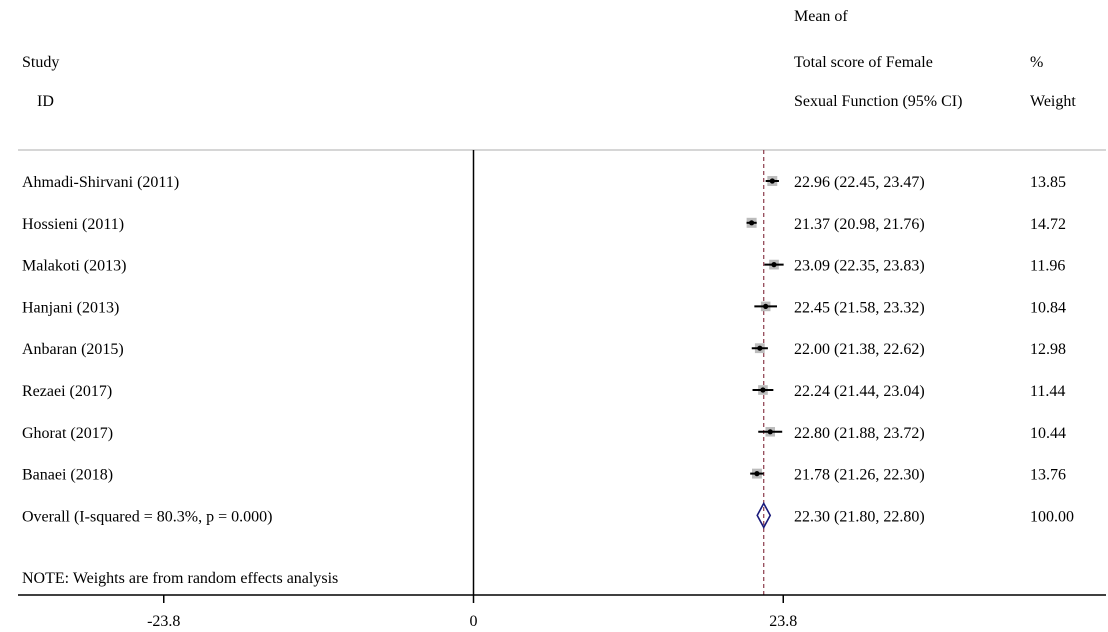 The width and height of the screenshot is (1108, 632). What do you see at coordinates (859, 475) in the screenshot?
I see `study-ci-text: 21.78 (21.26, 22.30)` at bounding box center [859, 475].